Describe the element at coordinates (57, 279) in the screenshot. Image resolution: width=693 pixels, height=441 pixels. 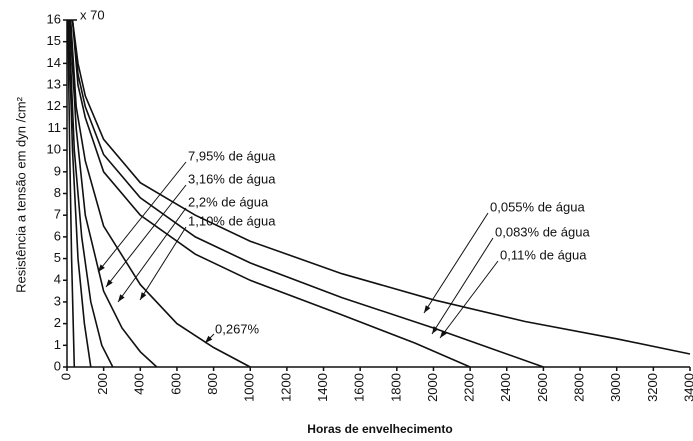
I see `y-tick-label: 4` at that location.